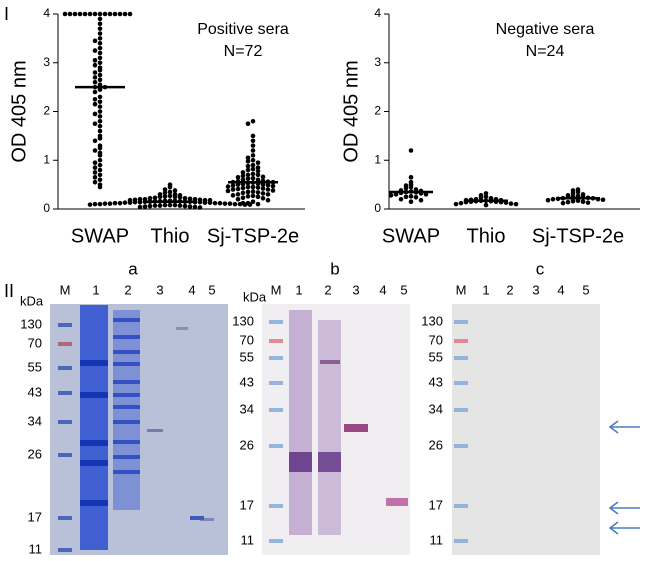 The height and width of the screenshot is (561, 646). I want to click on y-tick-label: 2, so click(46, 111).